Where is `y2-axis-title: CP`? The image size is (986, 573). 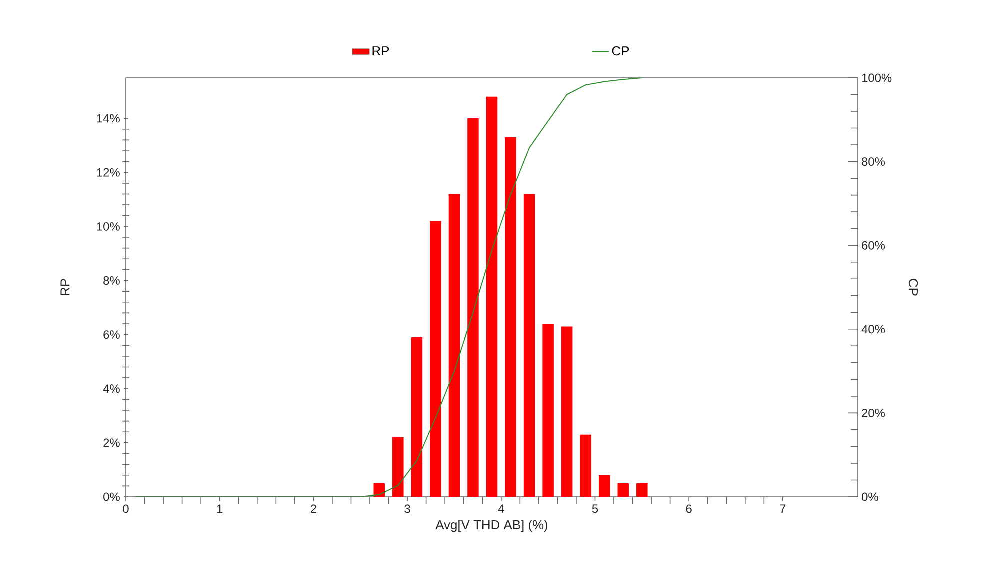
y2-axis-title: CP is located at coordinates (913, 287).